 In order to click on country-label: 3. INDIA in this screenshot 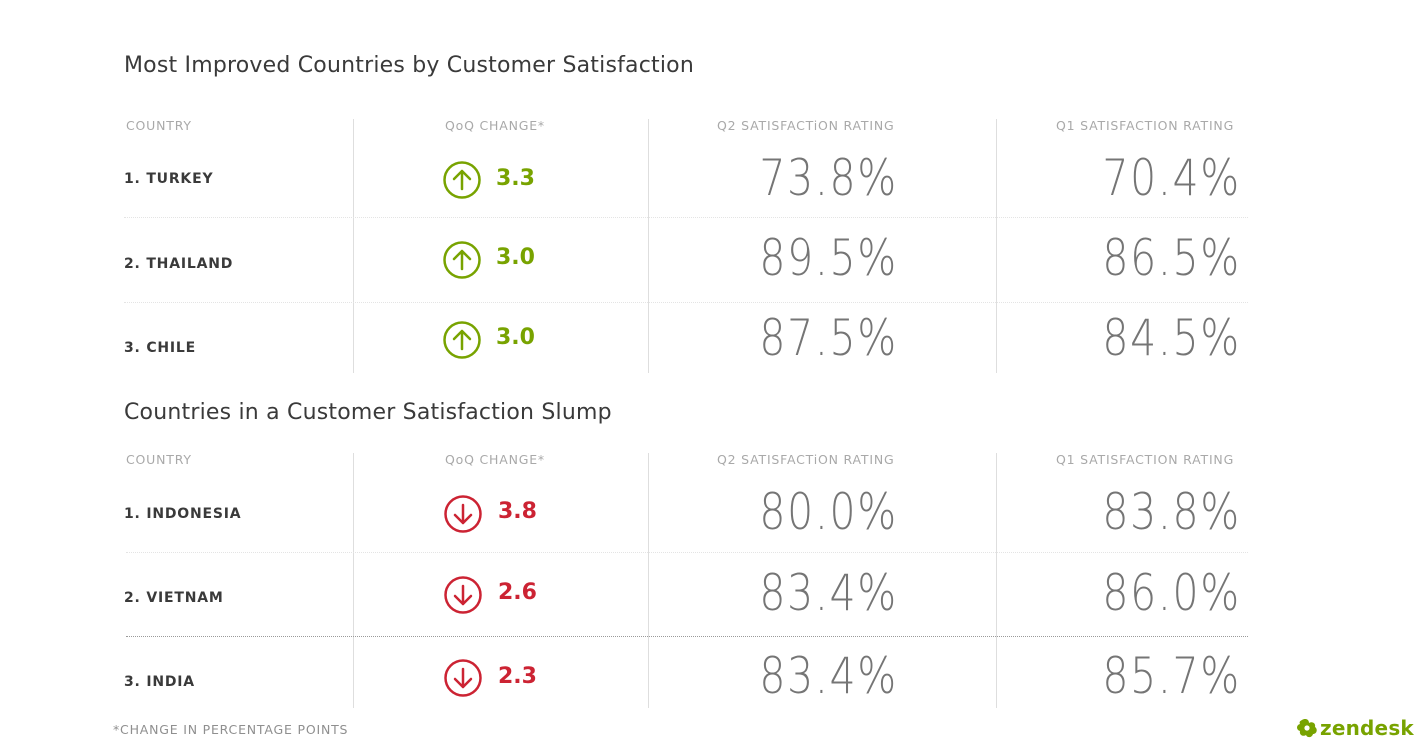, I will do `click(159, 682)`.